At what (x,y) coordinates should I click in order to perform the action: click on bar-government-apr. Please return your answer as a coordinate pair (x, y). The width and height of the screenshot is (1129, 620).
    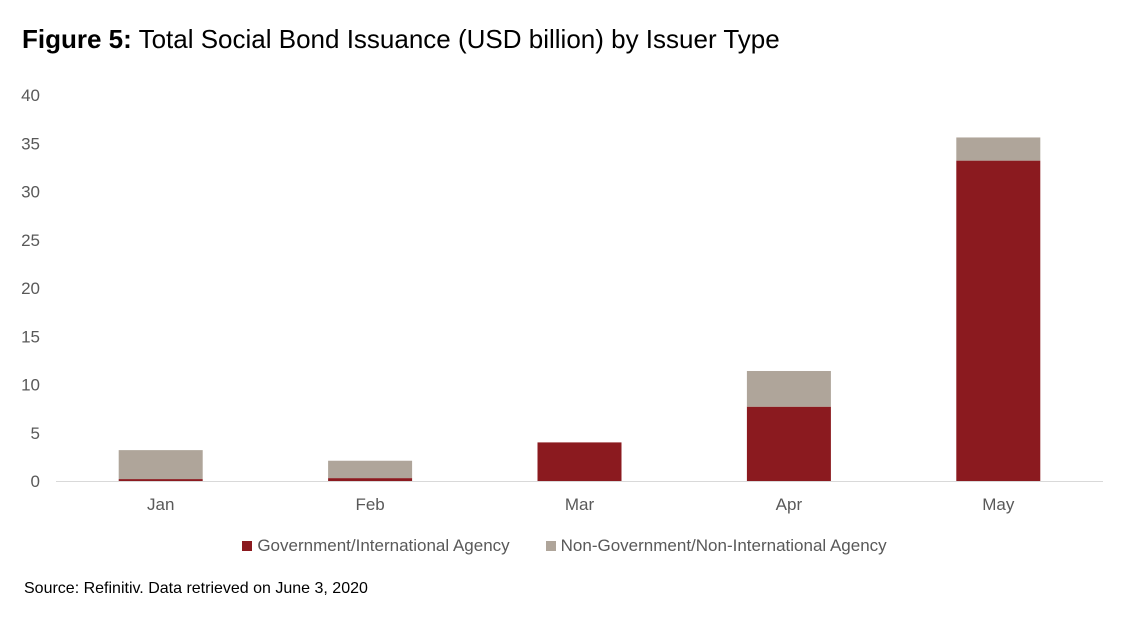
    Looking at the image, I should click on (788, 443).